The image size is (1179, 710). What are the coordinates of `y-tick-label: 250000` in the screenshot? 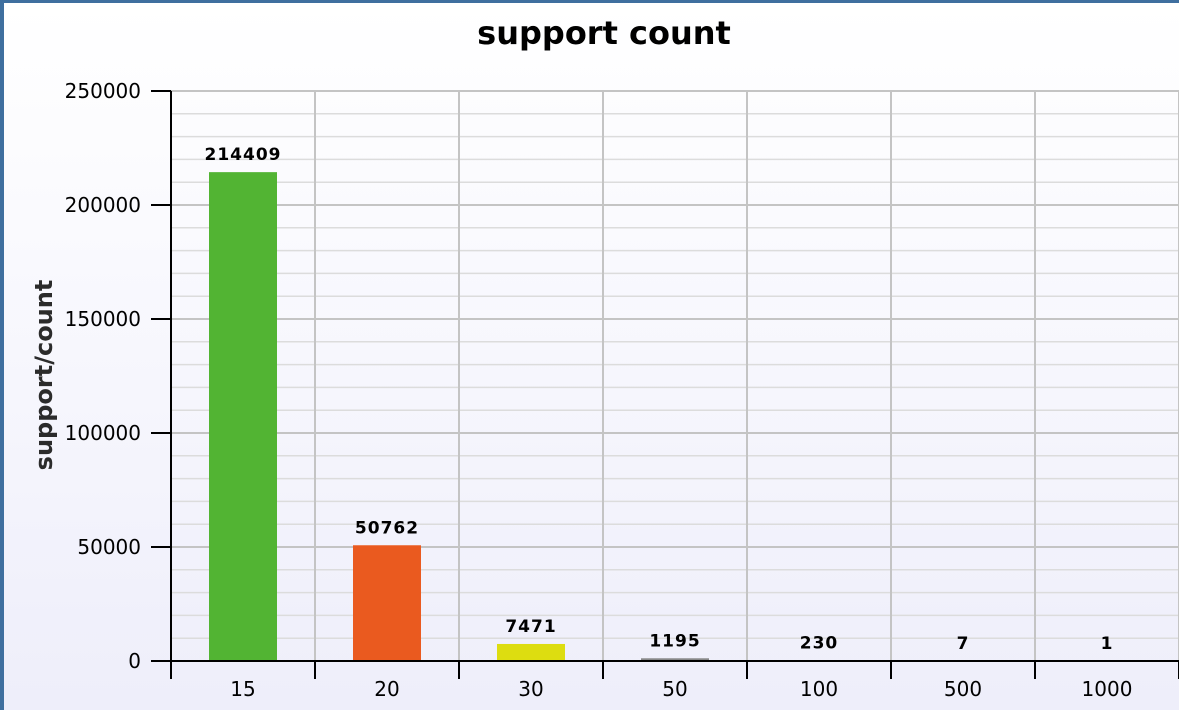 It's located at (103, 91).